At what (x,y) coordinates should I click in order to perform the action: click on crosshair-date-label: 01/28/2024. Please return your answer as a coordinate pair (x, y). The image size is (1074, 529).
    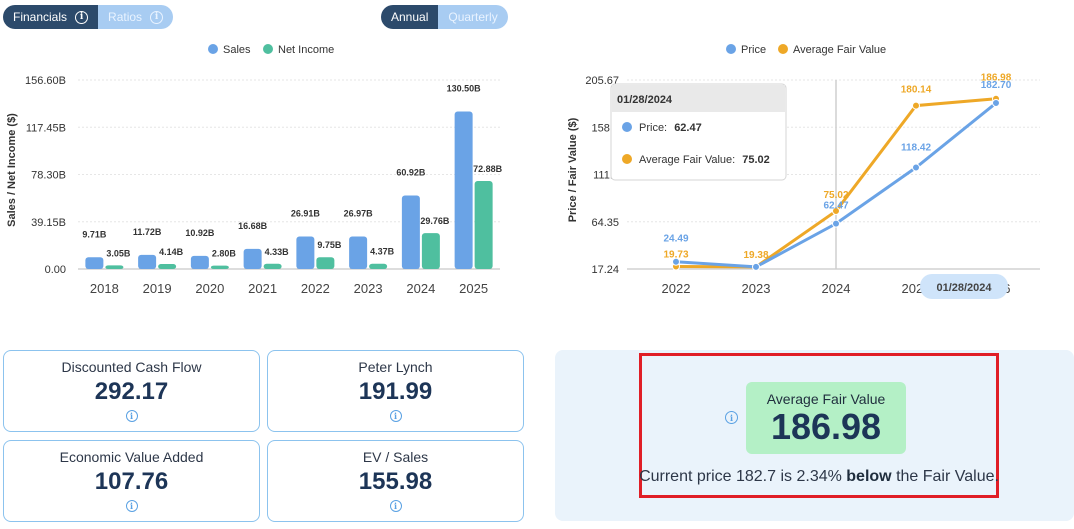
    Looking at the image, I should click on (964, 288).